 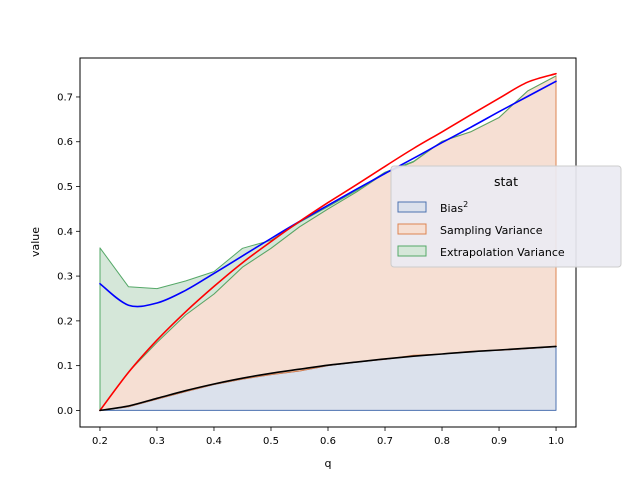 What do you see at coordinates (271, 441) in the screenshot?
I see `x-tick-label: 0.5` at bounding box center [271, 441].